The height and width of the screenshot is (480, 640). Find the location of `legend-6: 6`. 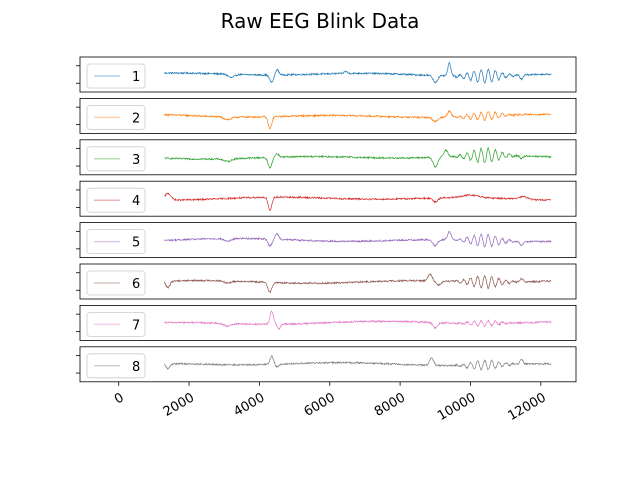

legend-6: 6 is located at coordinates (116, 283).